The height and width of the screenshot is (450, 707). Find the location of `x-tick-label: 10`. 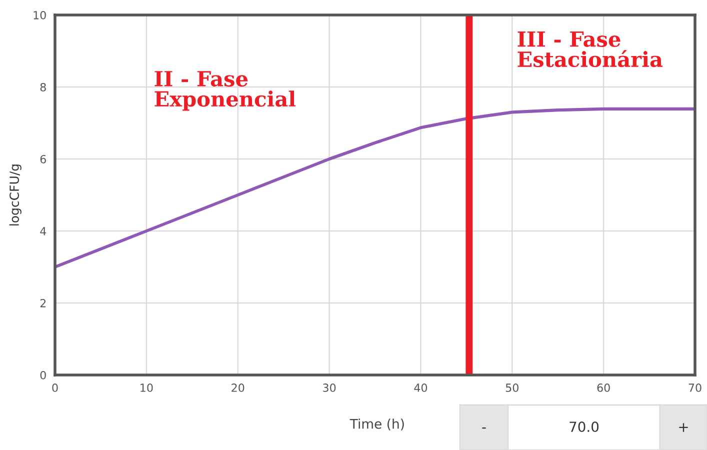

x-tick-label: 10 is located at coordinates (146, 388).